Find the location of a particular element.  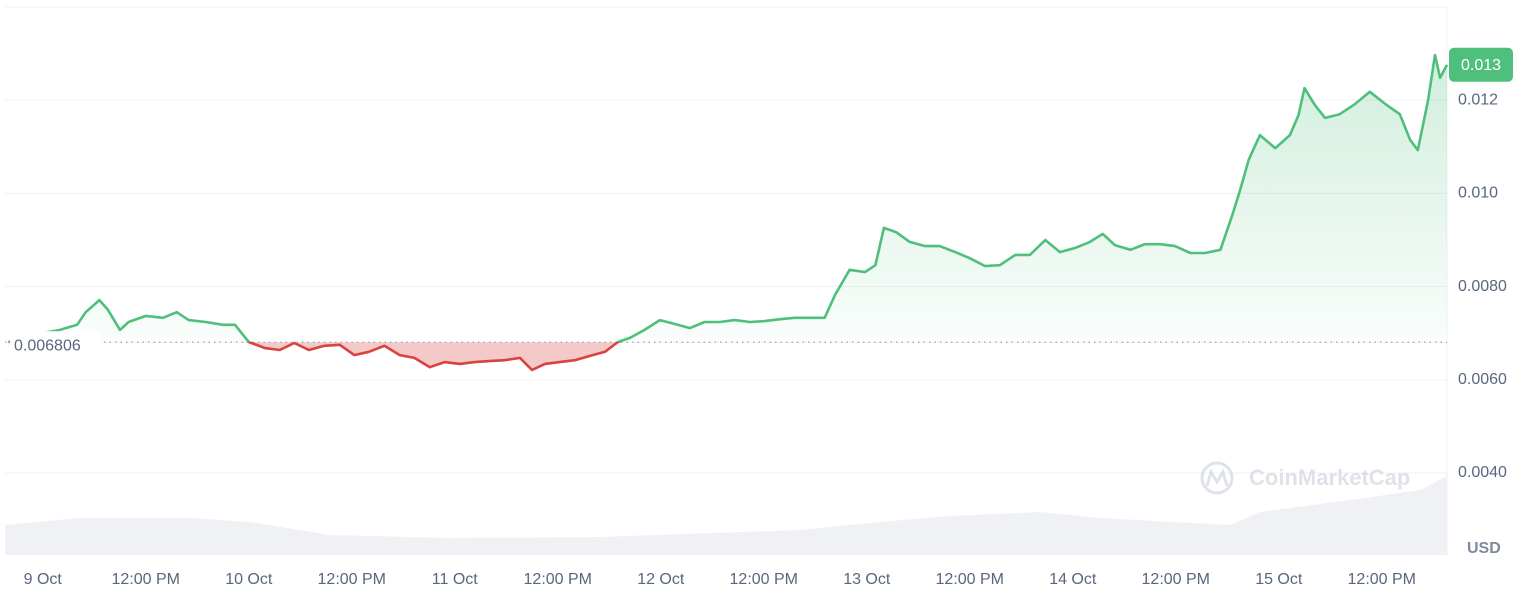

watermark-logo is located at coordinates (1217, 478).